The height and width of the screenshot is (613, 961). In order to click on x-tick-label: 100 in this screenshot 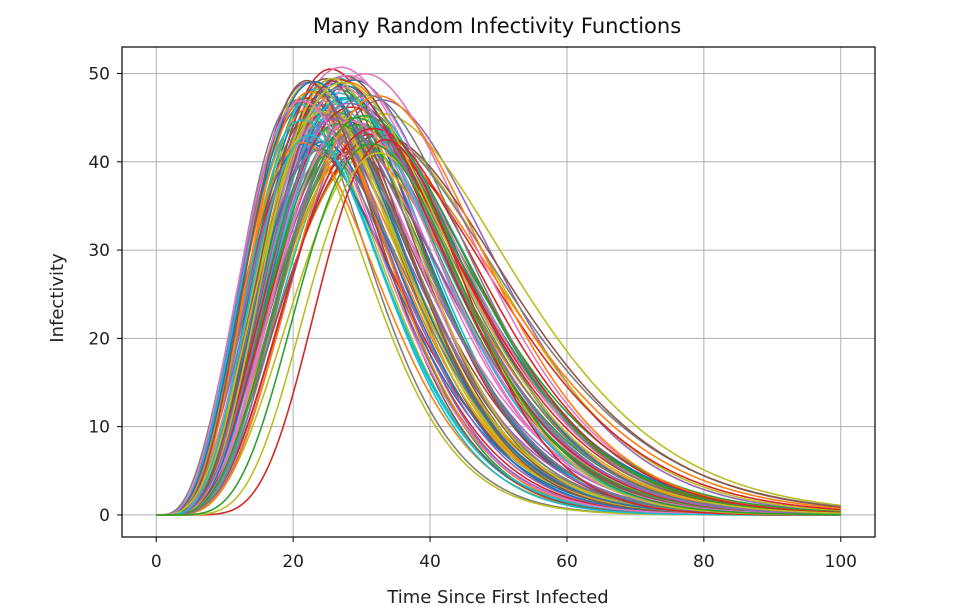, I will do `click(841, 562)`.